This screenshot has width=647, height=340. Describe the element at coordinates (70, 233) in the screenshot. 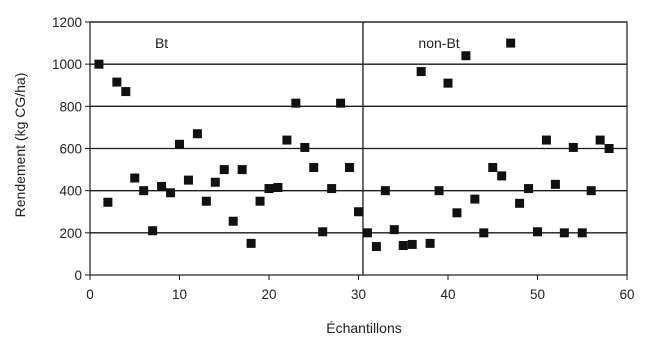

I see `y-tick-label: 200` at that location.